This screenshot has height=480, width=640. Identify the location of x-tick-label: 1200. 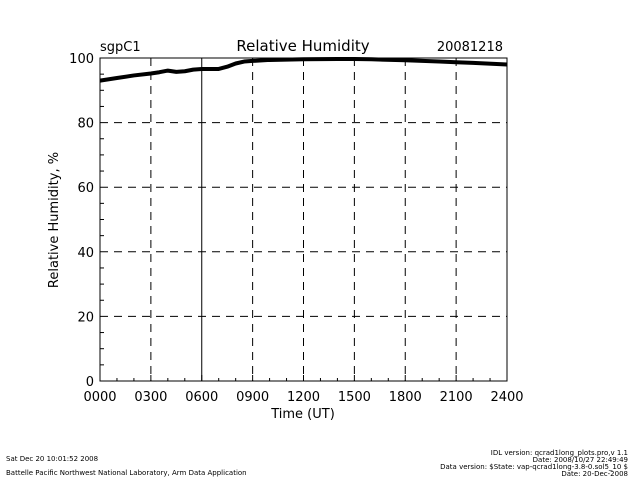
(303, 397).